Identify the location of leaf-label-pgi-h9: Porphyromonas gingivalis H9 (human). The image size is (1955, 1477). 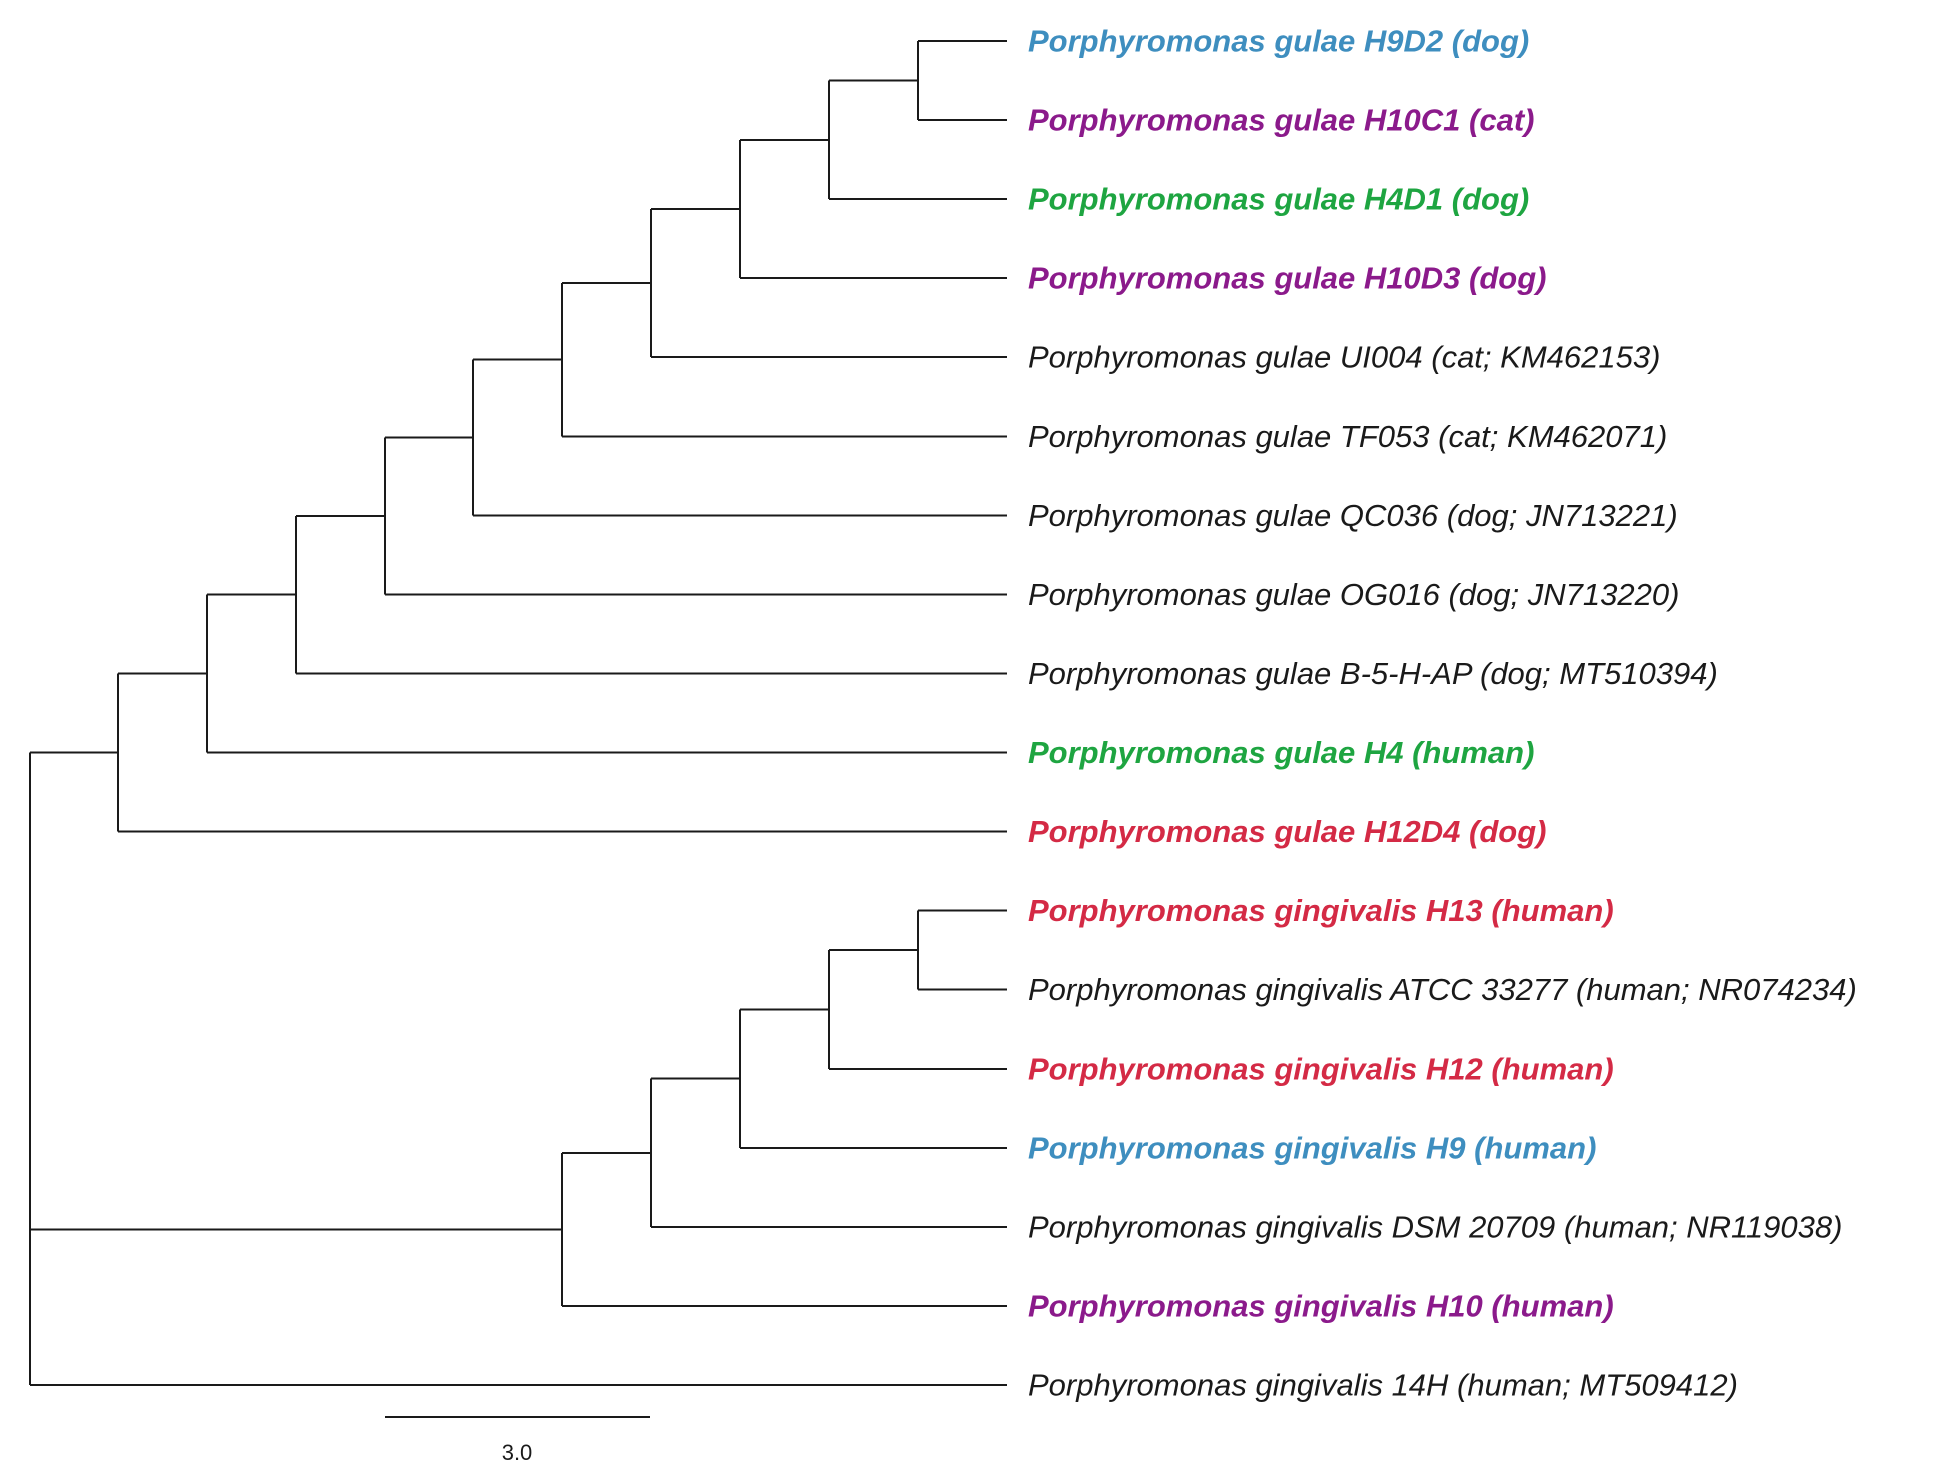
(1312, 1147).